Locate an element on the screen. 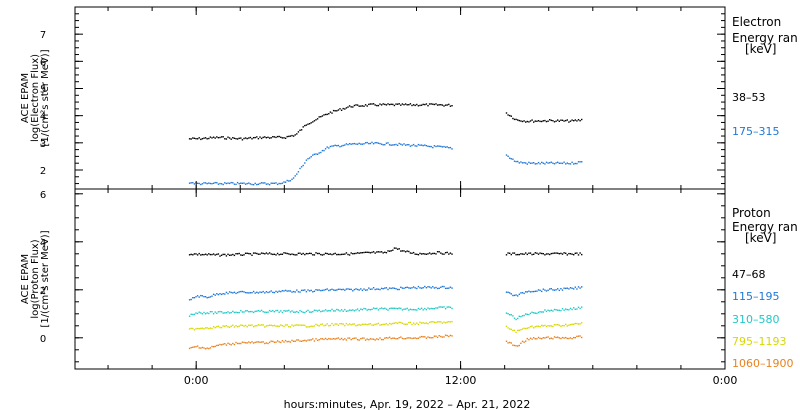 This screenshot has width=800, height=410. data-series is located at coordinates (385, 252).